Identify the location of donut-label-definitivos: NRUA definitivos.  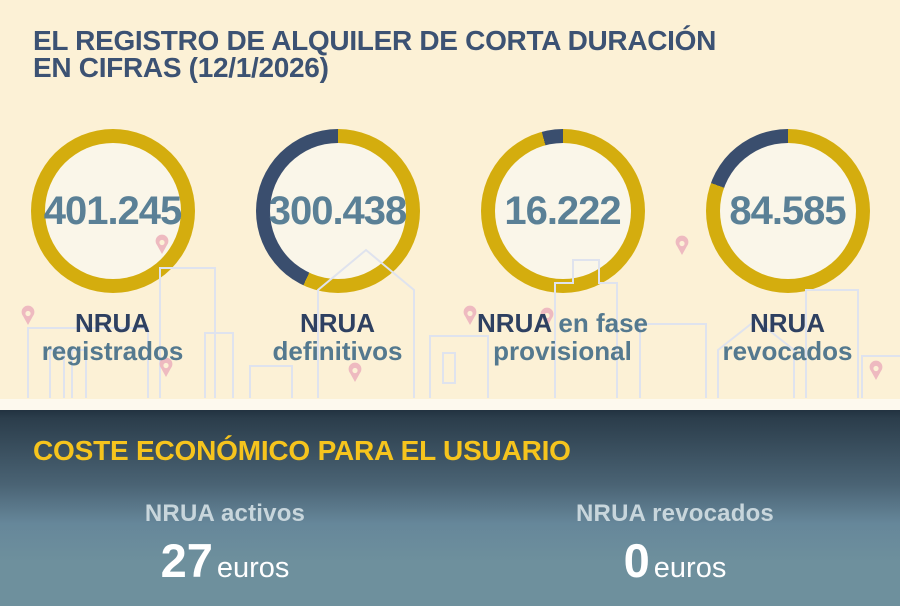
(337, 337).